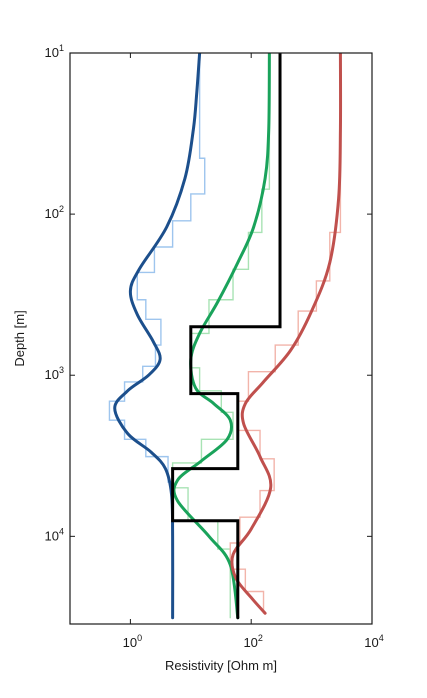 This screenshot has width=427, height=698. What do you see at coordinates (252, 641) in the screenshot?
I see `x-tick-label: 10²` at bounding box center [252, 641].